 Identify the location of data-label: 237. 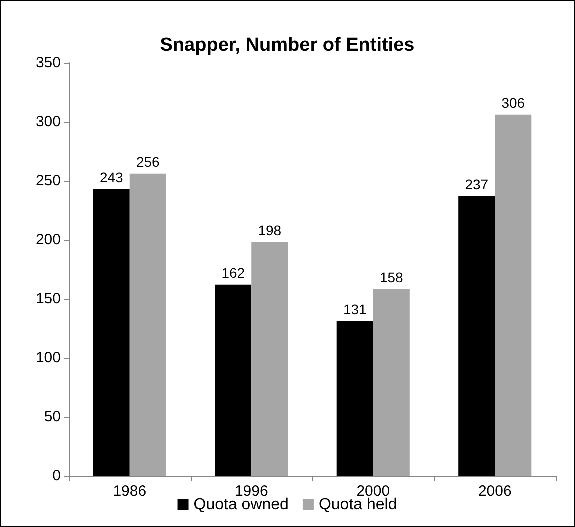
(477, 184).